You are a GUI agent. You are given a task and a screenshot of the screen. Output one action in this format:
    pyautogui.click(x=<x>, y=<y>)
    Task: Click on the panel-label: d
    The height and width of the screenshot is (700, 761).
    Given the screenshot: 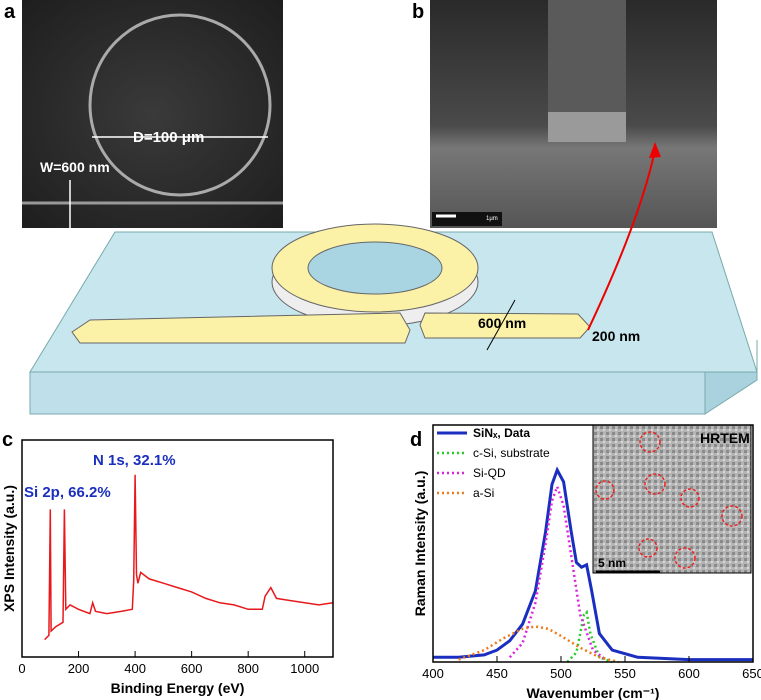 What is the action you would take?
    pyautogui.click(x=416, y=440)
    